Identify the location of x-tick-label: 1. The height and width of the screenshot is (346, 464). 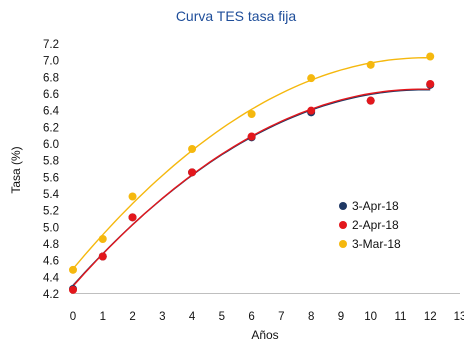
(103, 317).